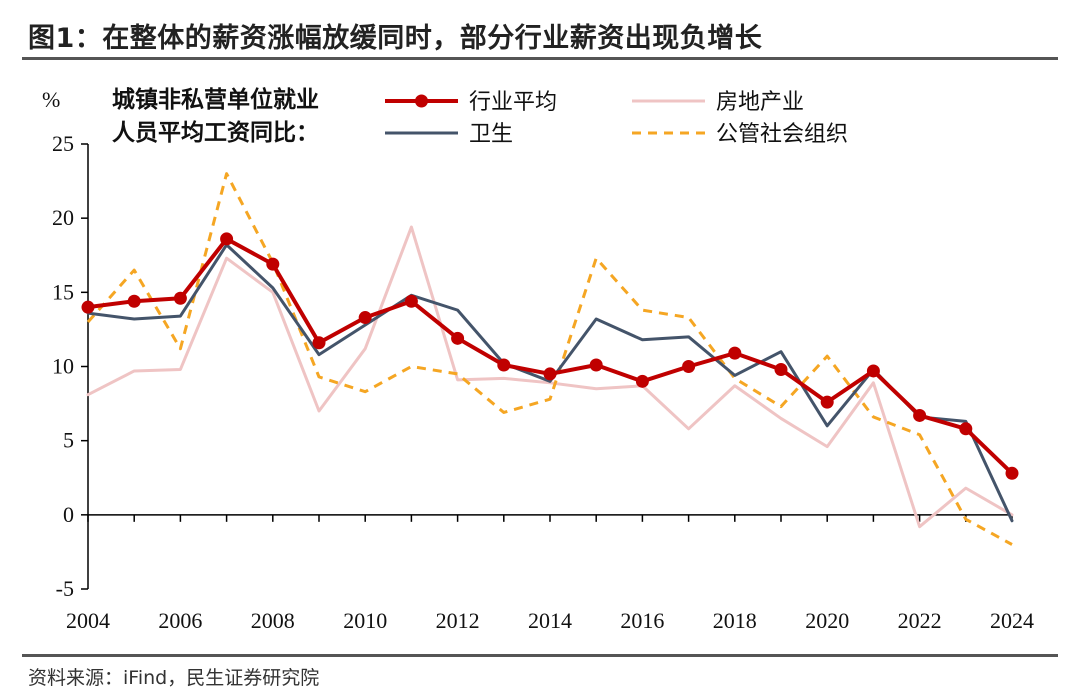  What do you see at coordinates (180, 620) in the screenshot?
I see `x-tick-label: 2006` at bounding box center [180, 620].